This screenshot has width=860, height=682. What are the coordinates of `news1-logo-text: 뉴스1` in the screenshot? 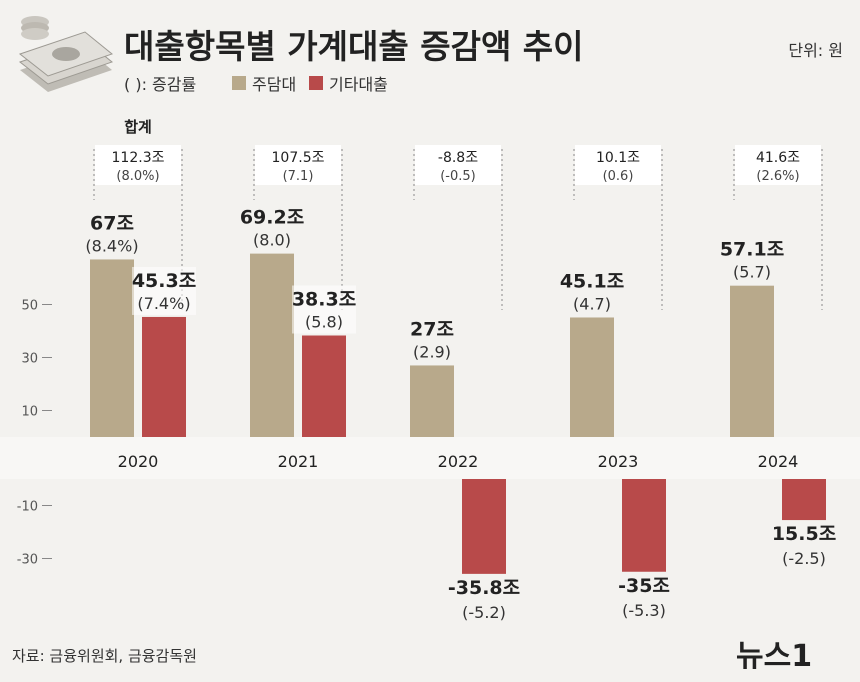 It's located at (774, 656).